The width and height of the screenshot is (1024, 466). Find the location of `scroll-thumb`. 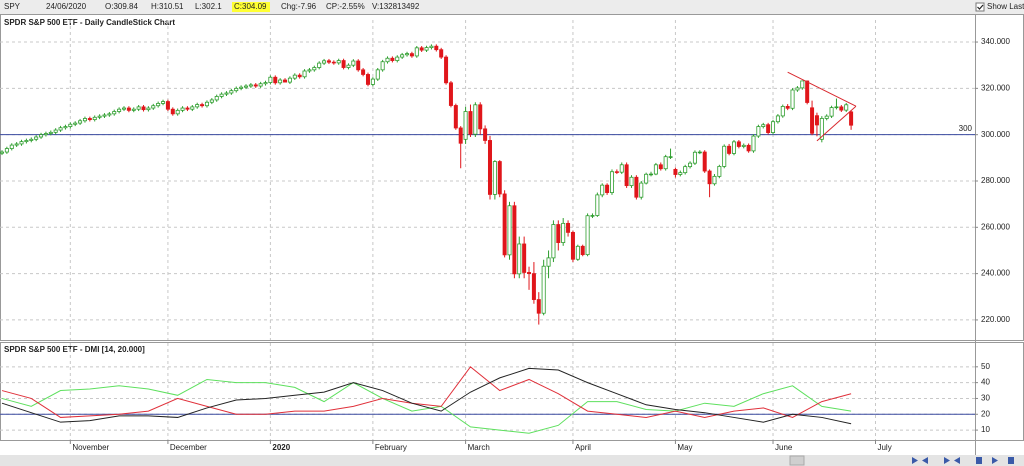

scroll-thumb is located at coordinates (797, 460).